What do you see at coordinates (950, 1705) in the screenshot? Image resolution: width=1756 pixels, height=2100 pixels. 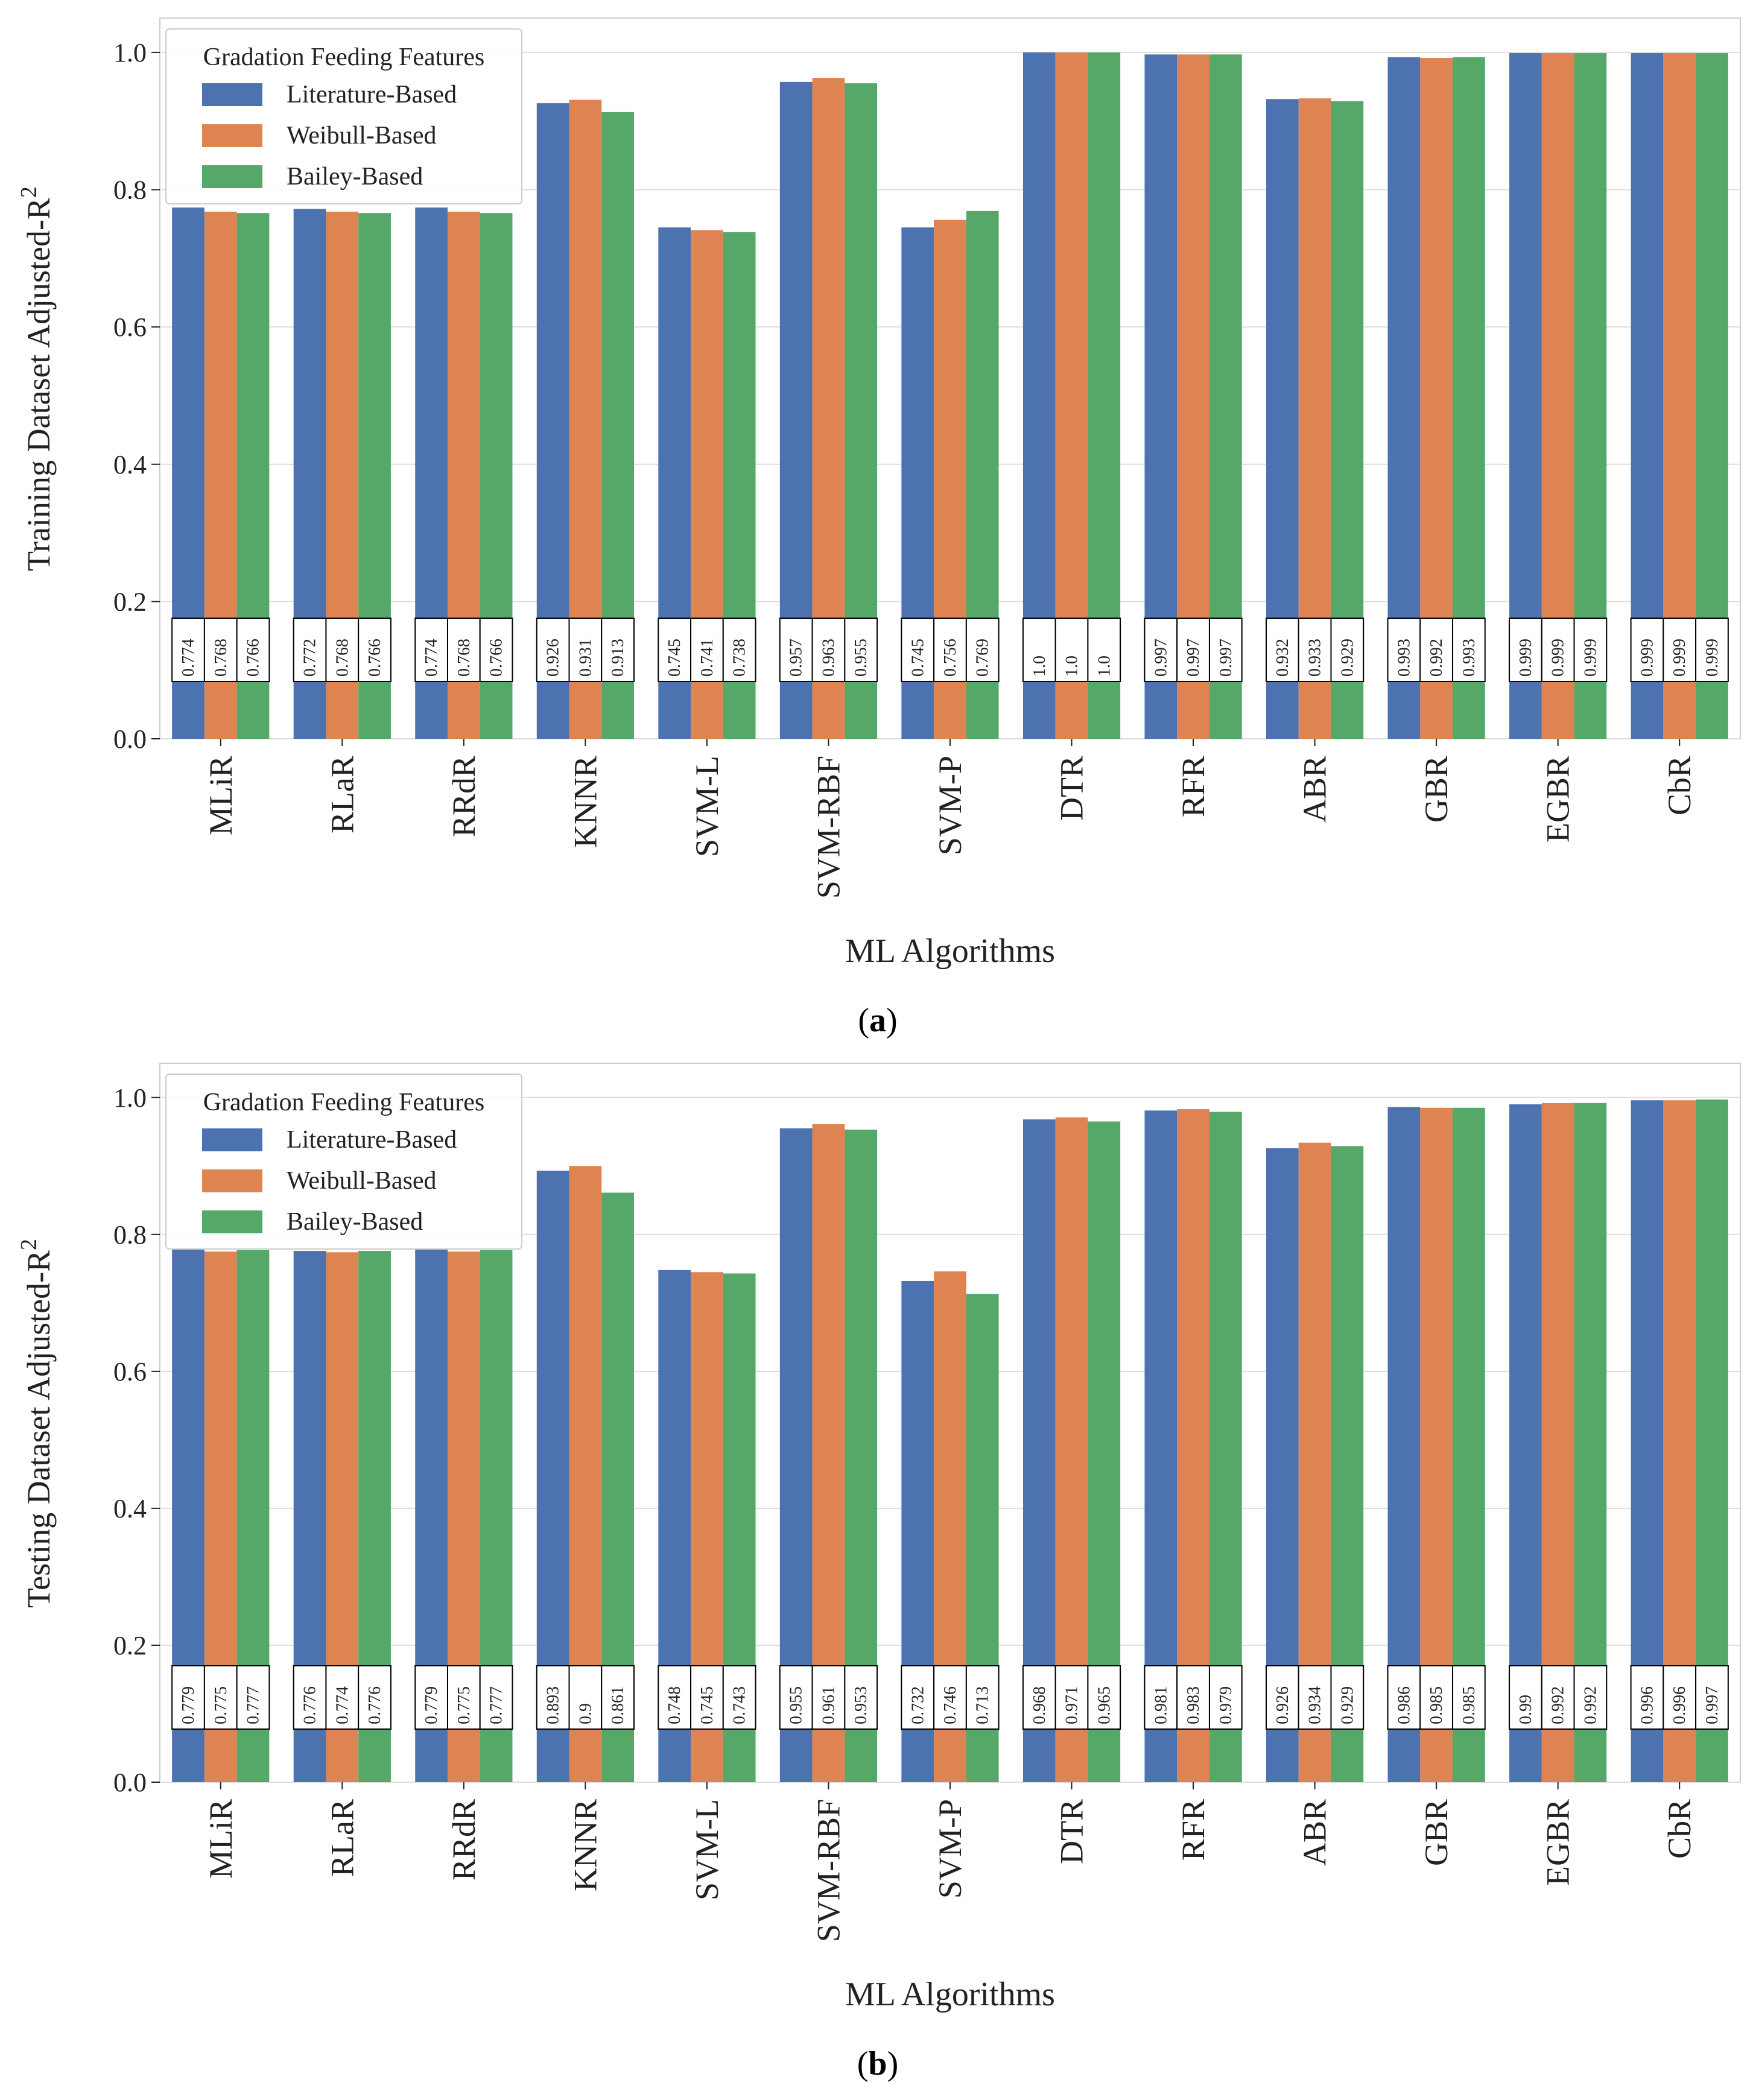 I see `data-label: 0.746` at bounding box center [950, 1705].